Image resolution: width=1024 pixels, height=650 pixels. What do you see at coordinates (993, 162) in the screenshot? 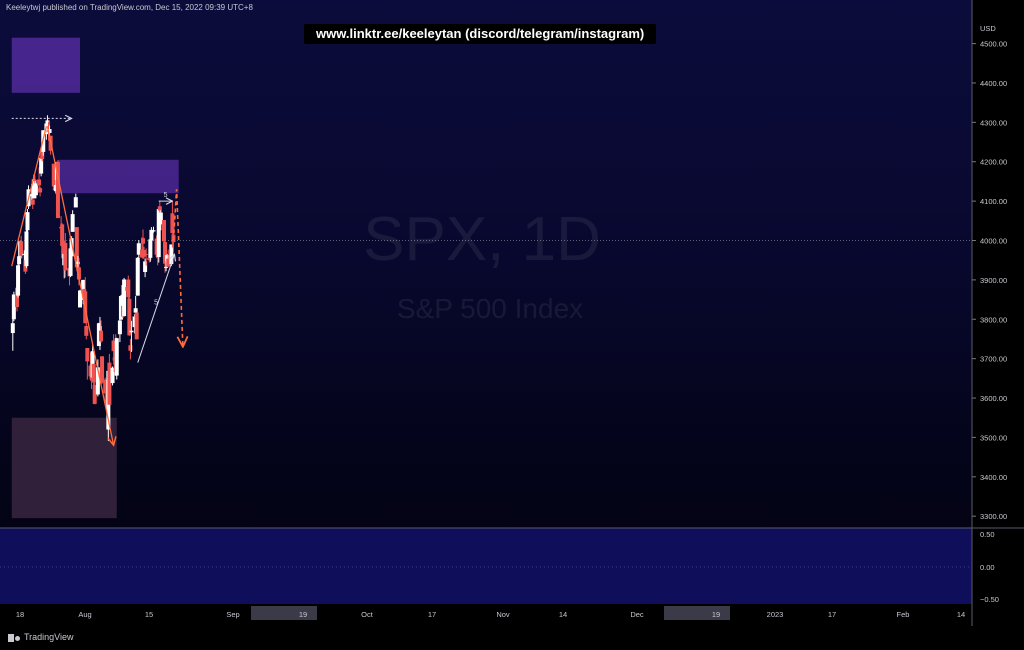
I see `price-label: 4200.00` at bounding box center [993, 162].